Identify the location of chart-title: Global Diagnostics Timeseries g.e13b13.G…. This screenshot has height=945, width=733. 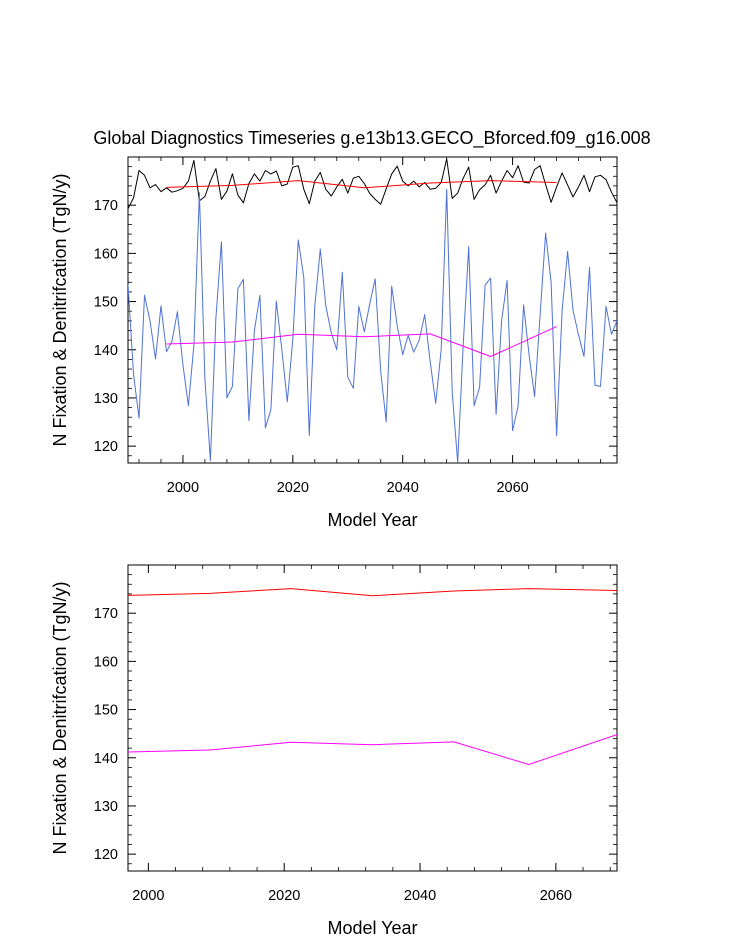
(371, 138).